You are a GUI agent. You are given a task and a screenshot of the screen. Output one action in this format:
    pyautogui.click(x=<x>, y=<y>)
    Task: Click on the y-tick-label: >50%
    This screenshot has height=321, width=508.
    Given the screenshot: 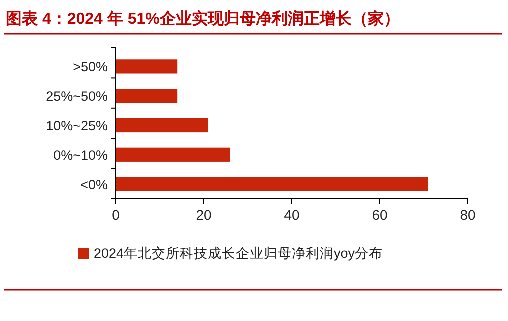 What is the action you would take?
    pyautogui.click(x=90, y=67)
    